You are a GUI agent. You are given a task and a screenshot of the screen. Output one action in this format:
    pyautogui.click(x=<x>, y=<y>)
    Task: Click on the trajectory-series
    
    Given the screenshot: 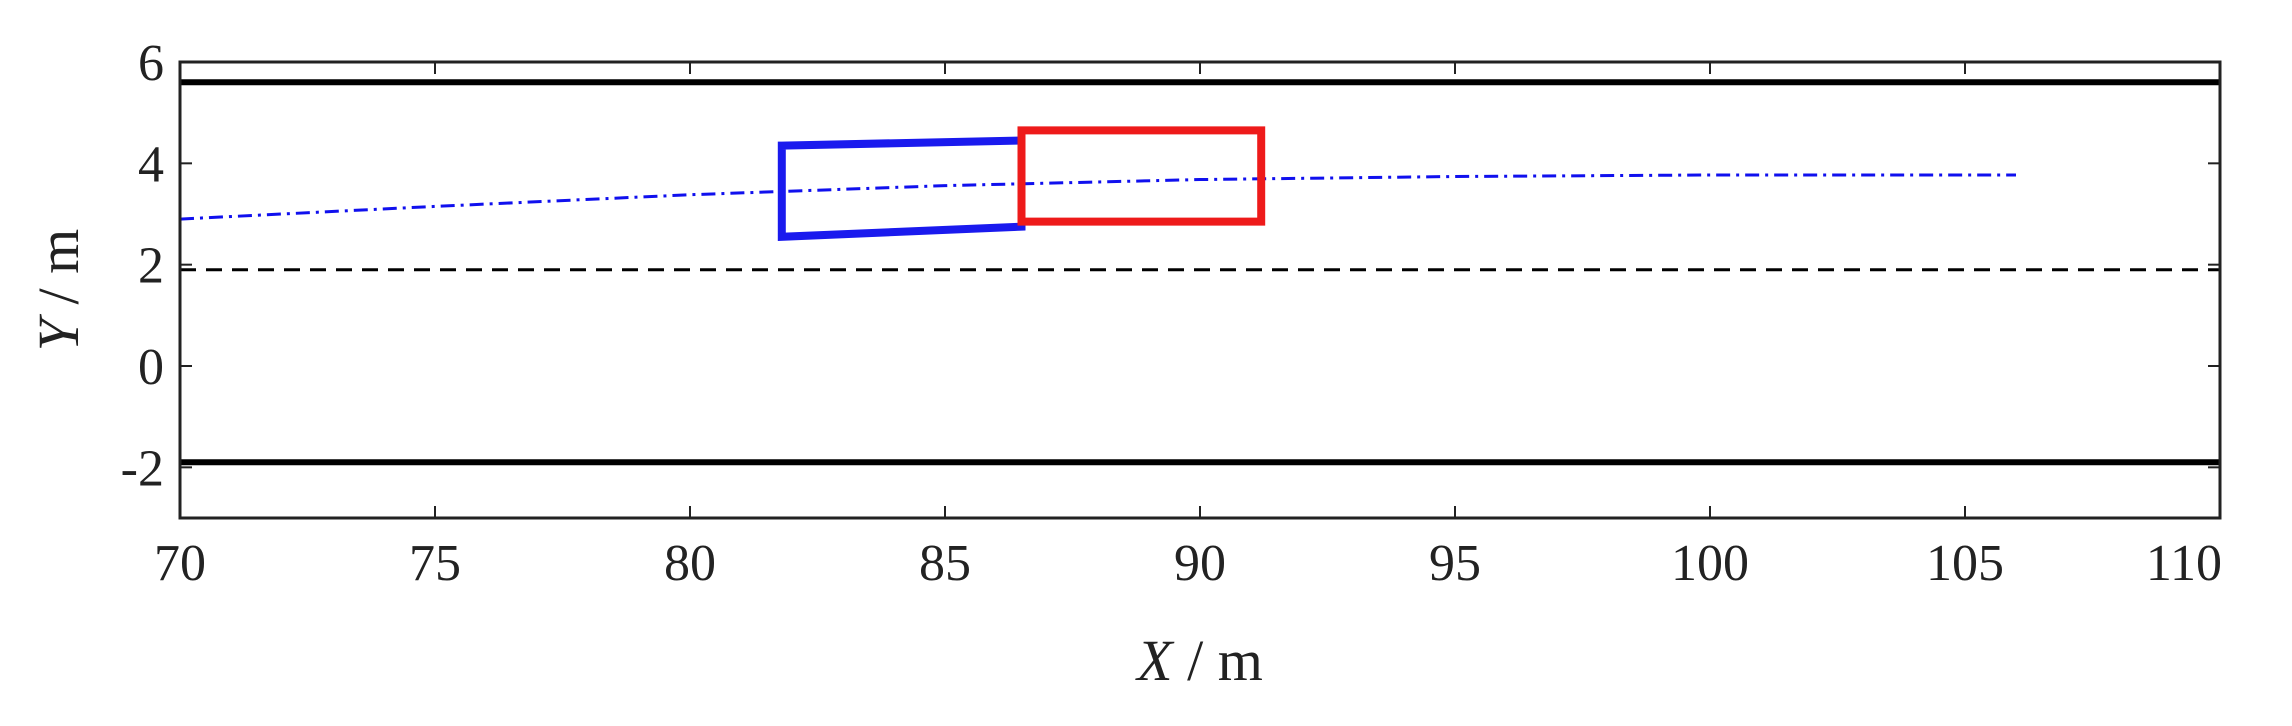 What is the action you would take?
    pyautogui.click(x=1097, y=197)
    